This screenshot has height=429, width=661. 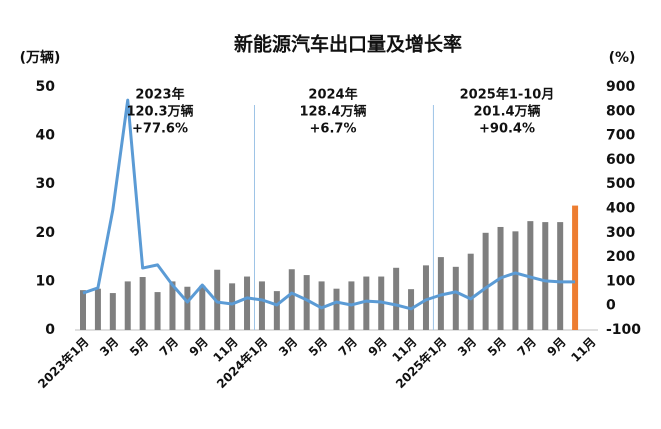 I want to click on annotation: 2023年, so click(x=159, y=95).